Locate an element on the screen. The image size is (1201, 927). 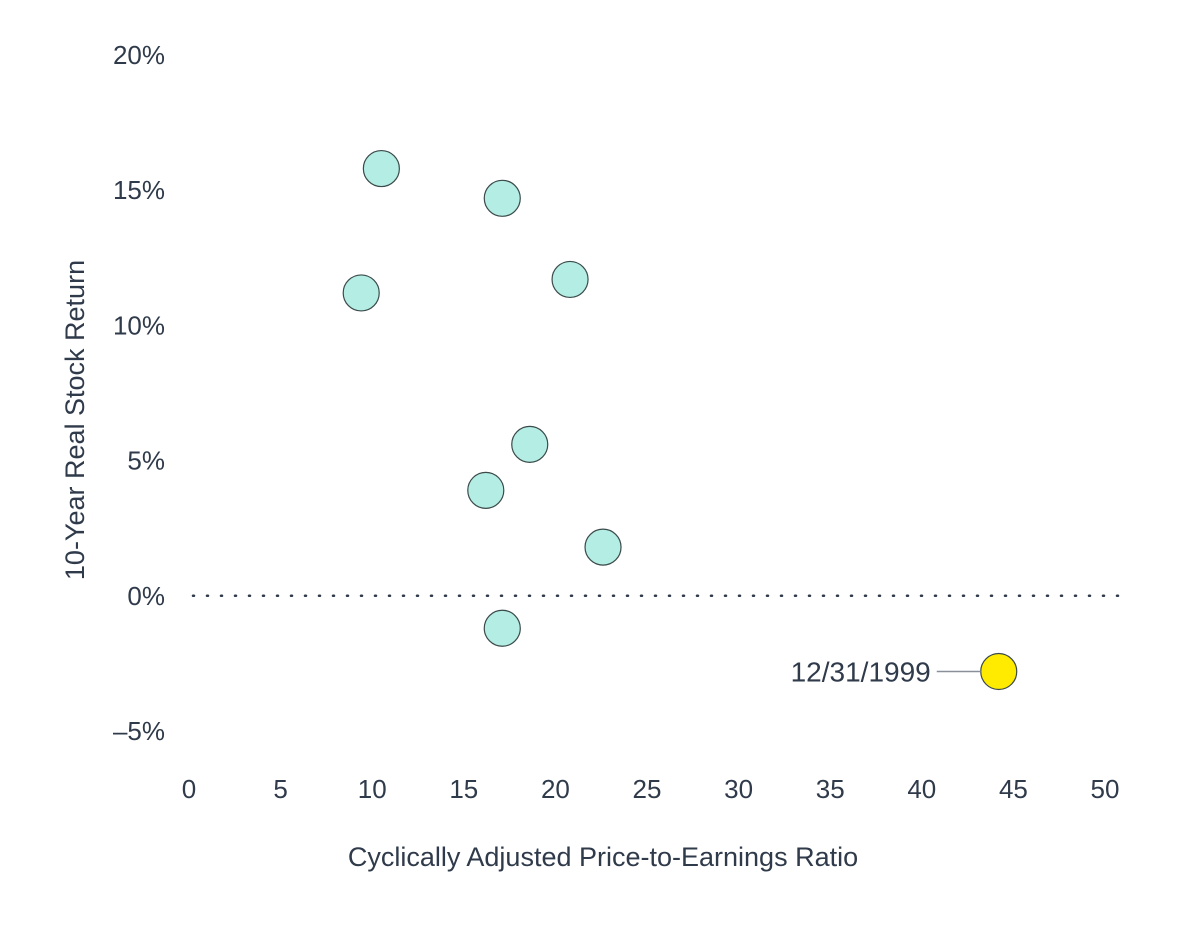
y-tick-label: –5% is located at coordinates (139, 731).